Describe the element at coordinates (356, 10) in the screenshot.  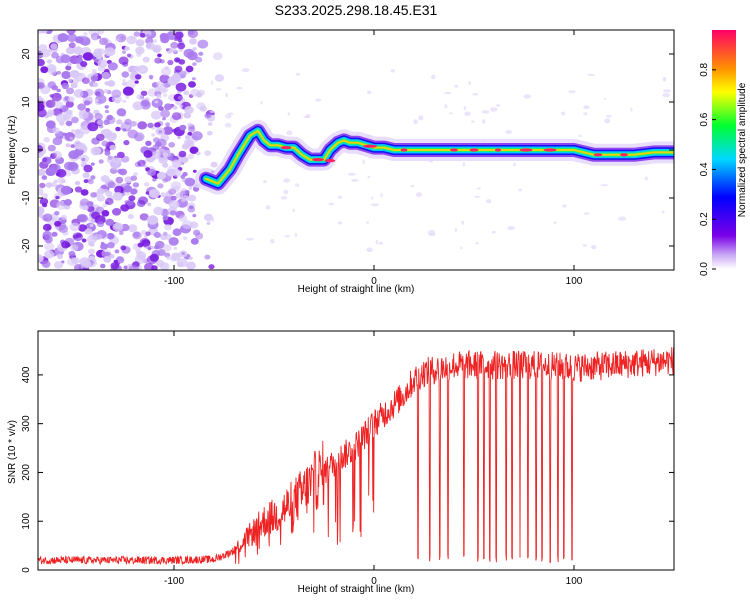
I see `figure-title: S233.2025.298.18.45.E31` at that location.